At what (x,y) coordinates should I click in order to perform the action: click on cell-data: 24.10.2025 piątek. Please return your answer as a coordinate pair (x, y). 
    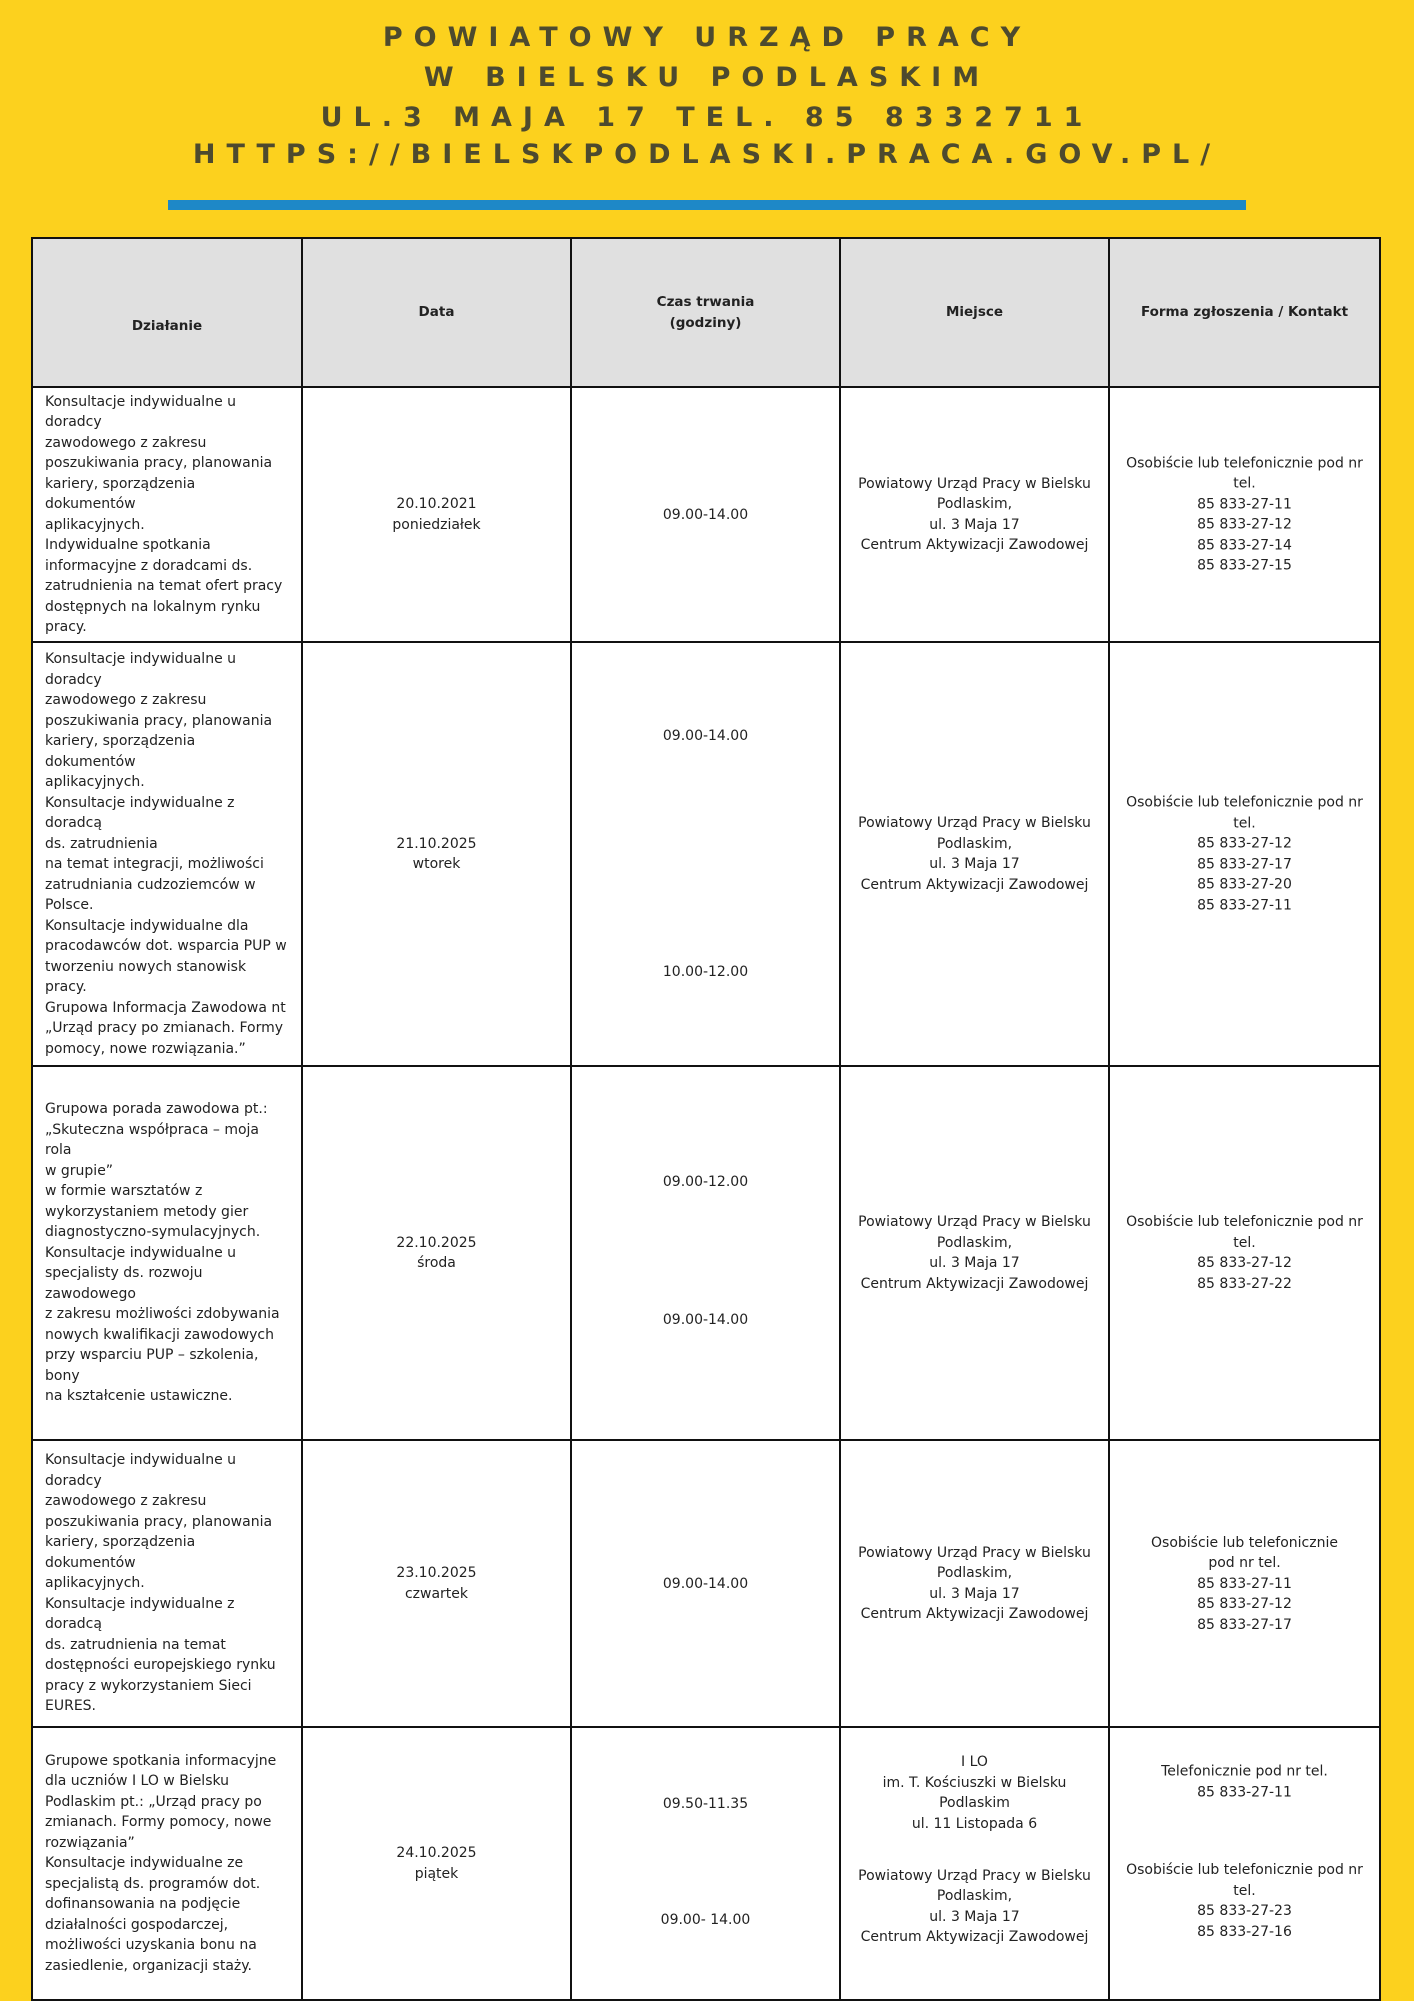
    Looking at the image, I should click on (436, 1863).